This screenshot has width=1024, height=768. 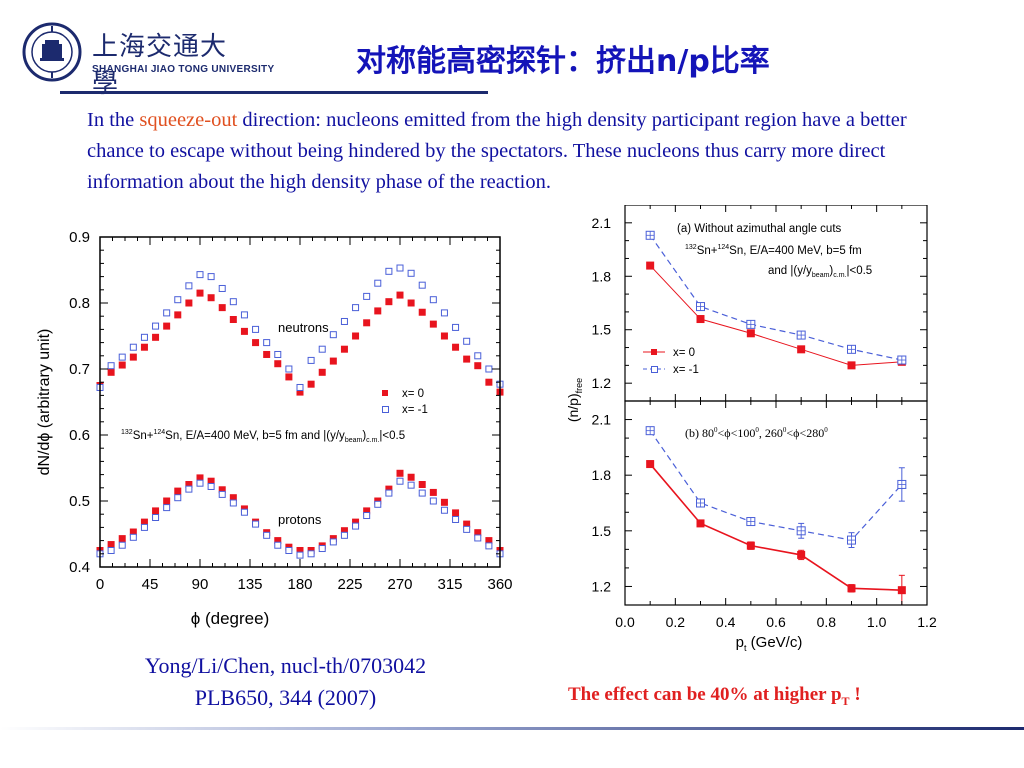 What do you see at coordinates (150, 584) in the screenshot?
I see `x-tick-label: 45` at bounding box center [150, 584].